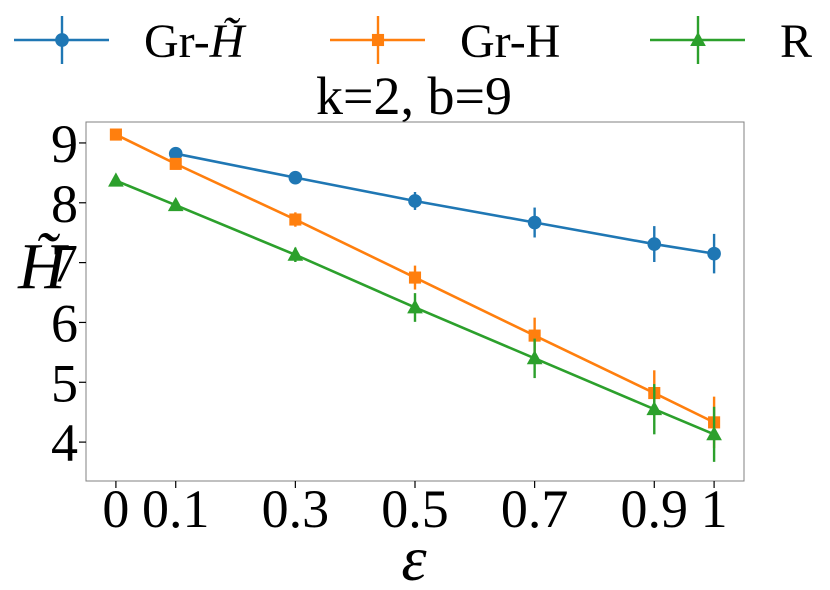  Describe the element at coordinates (655, 509) in the screenshot. I see `x-tick-label: 0.9` at that location.